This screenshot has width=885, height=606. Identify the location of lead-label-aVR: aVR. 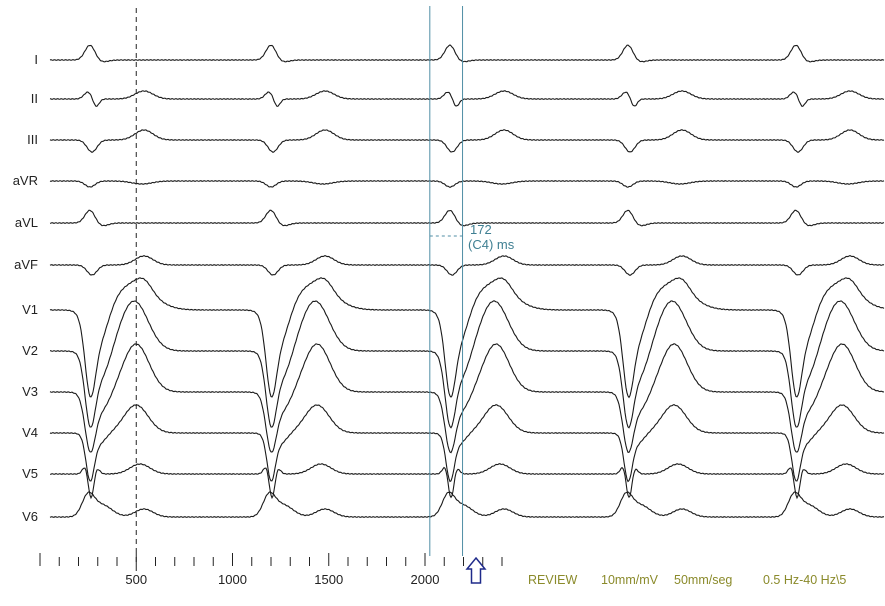
(25, 180).